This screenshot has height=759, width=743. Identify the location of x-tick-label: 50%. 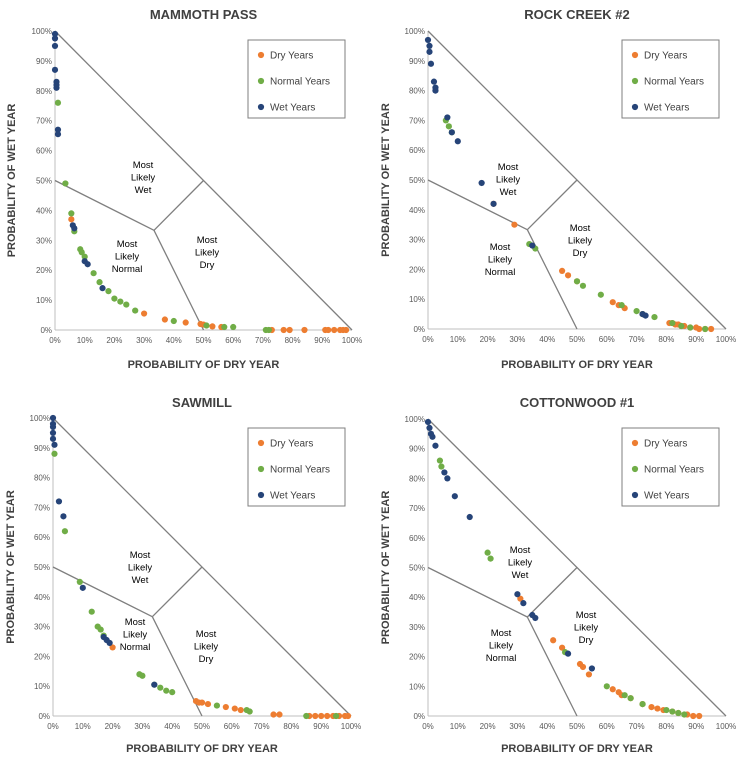
(577, 339).